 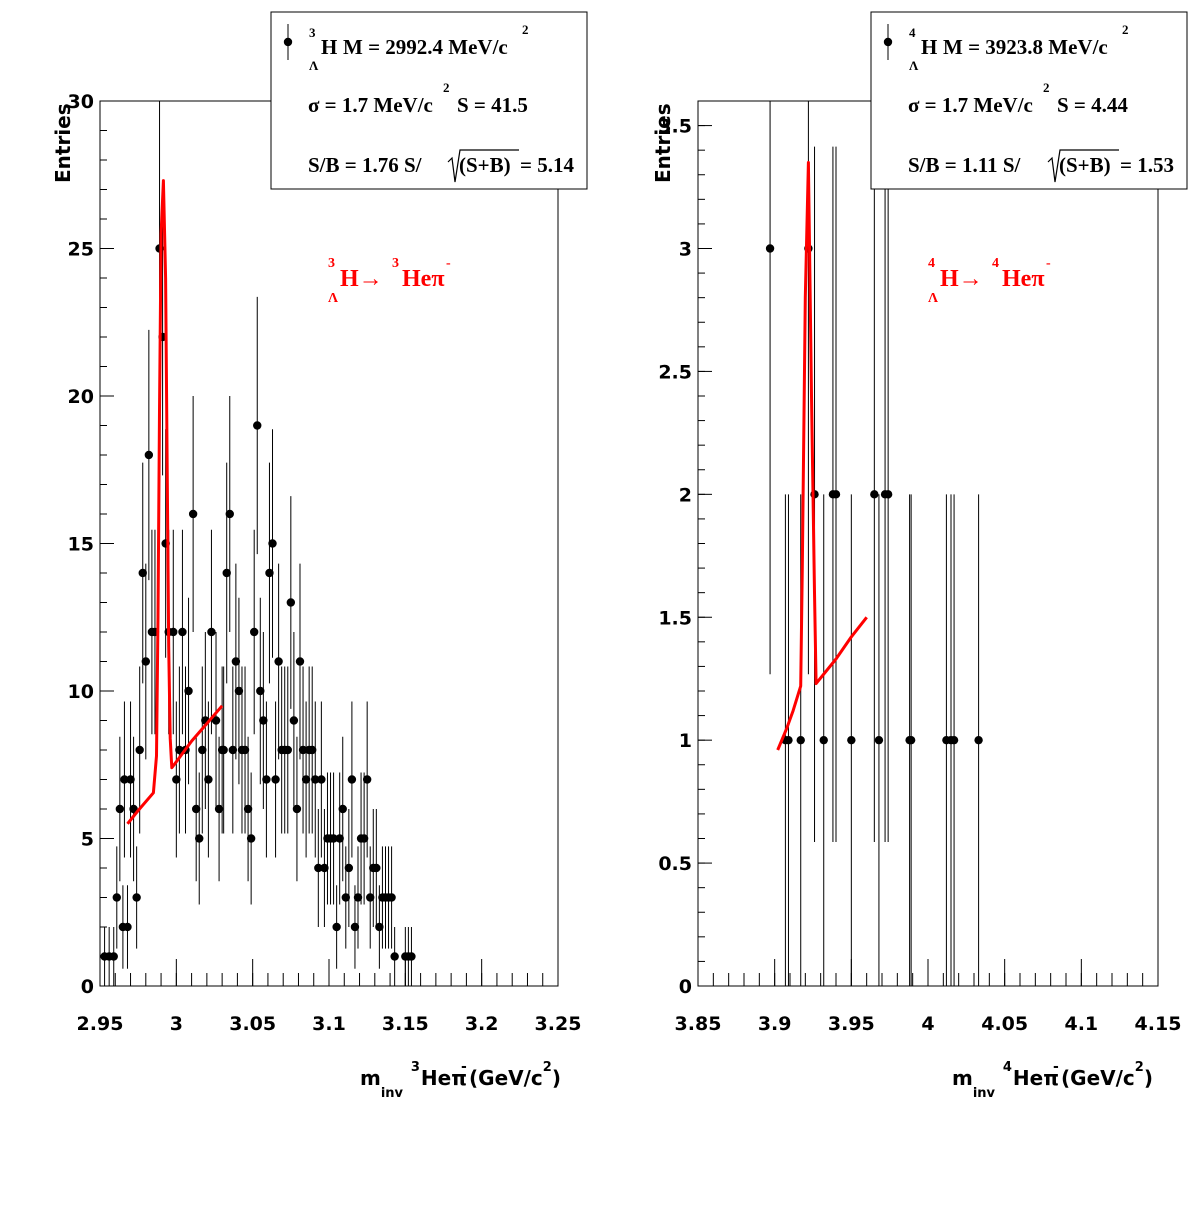 What do you see at coordinates (547, 165) in the screenshot?
I see `legend-significance: = 5.14` at bounding box center [547, 165].